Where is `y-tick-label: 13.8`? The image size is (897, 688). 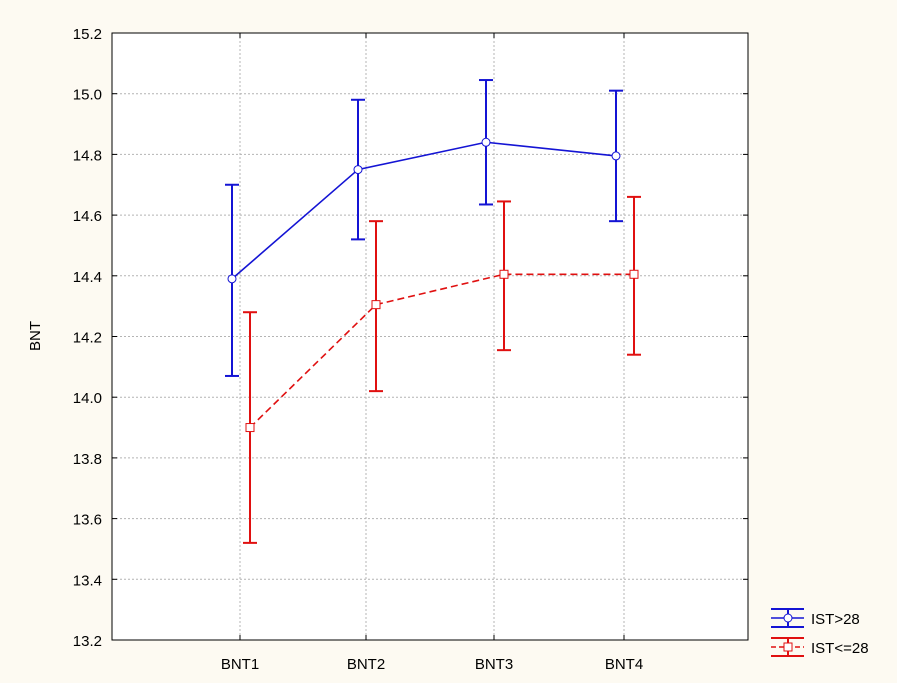 y-tick-label: 13.8 is located at coordinates (87, 459).